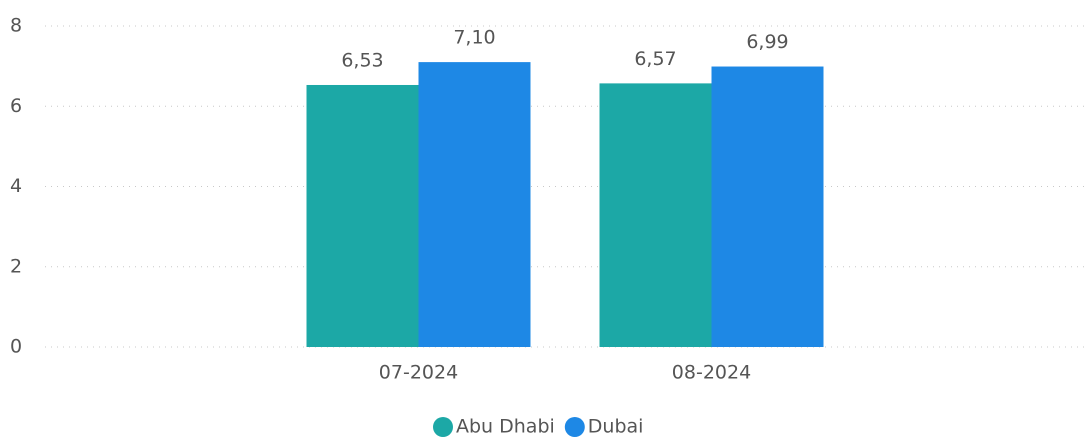 Image resolution: width=1088 pixels, height=437 pixels. I want to click on y-tick-label: 2, so click(16, 266).